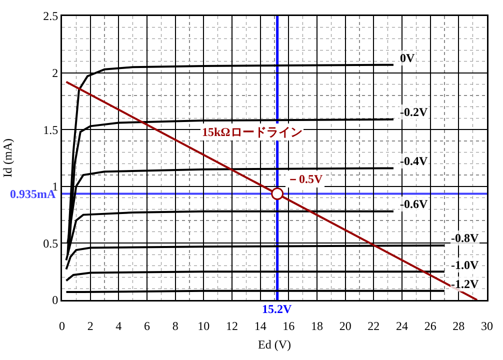 The height and width of the screenshot is (360, 503). Describe the element at coordinates (90, 325) in the screenshot. I see `x-tick-label: 2` at that location.